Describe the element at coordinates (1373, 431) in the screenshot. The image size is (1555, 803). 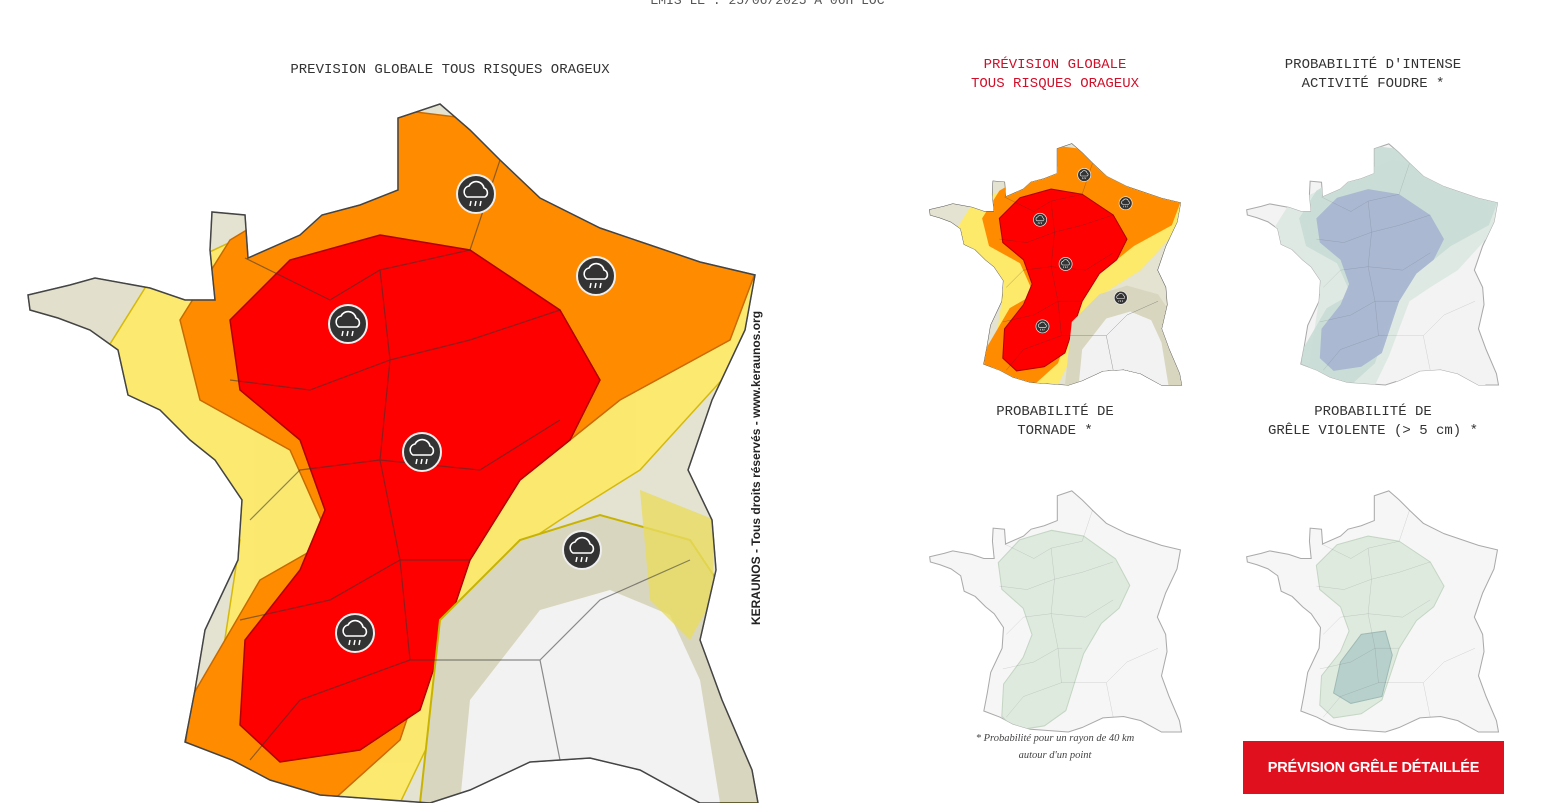
I see `title-line: GRÊLE VIOLENTE (> 5 cm) *` at that location.